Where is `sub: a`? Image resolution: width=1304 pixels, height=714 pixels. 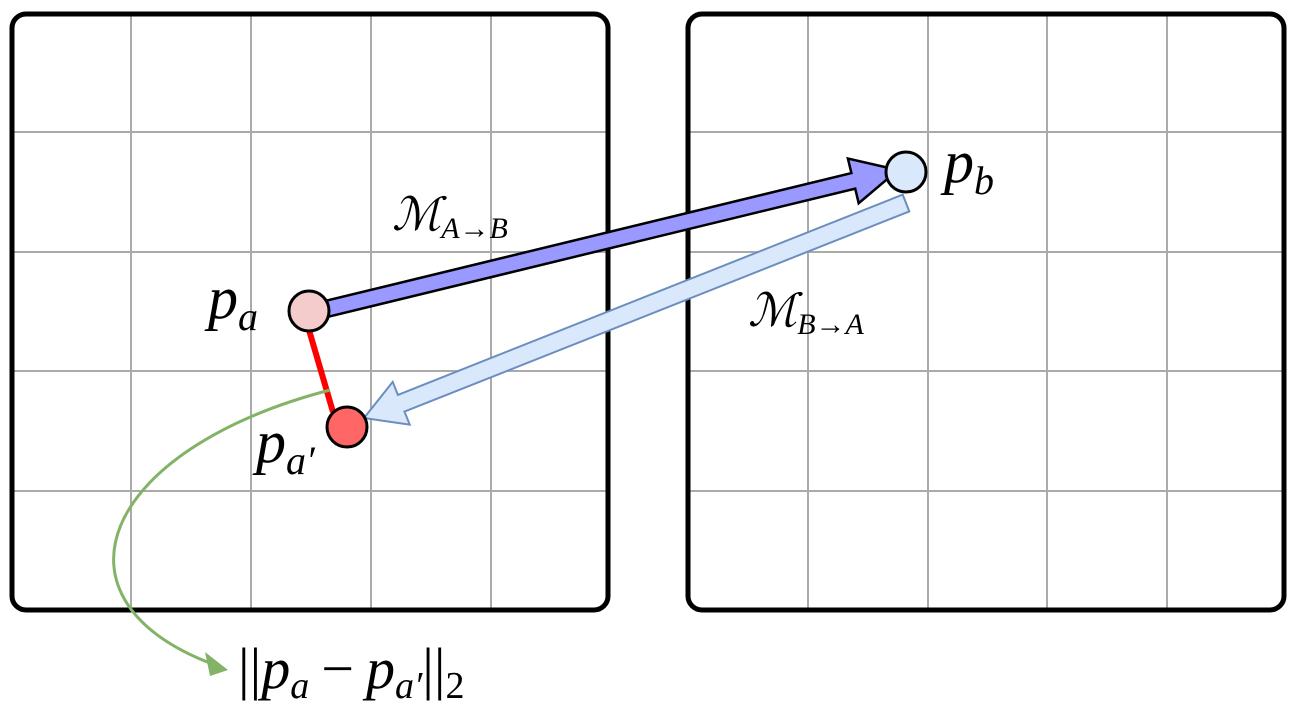
sub: a is located at coordinates (248, 316).